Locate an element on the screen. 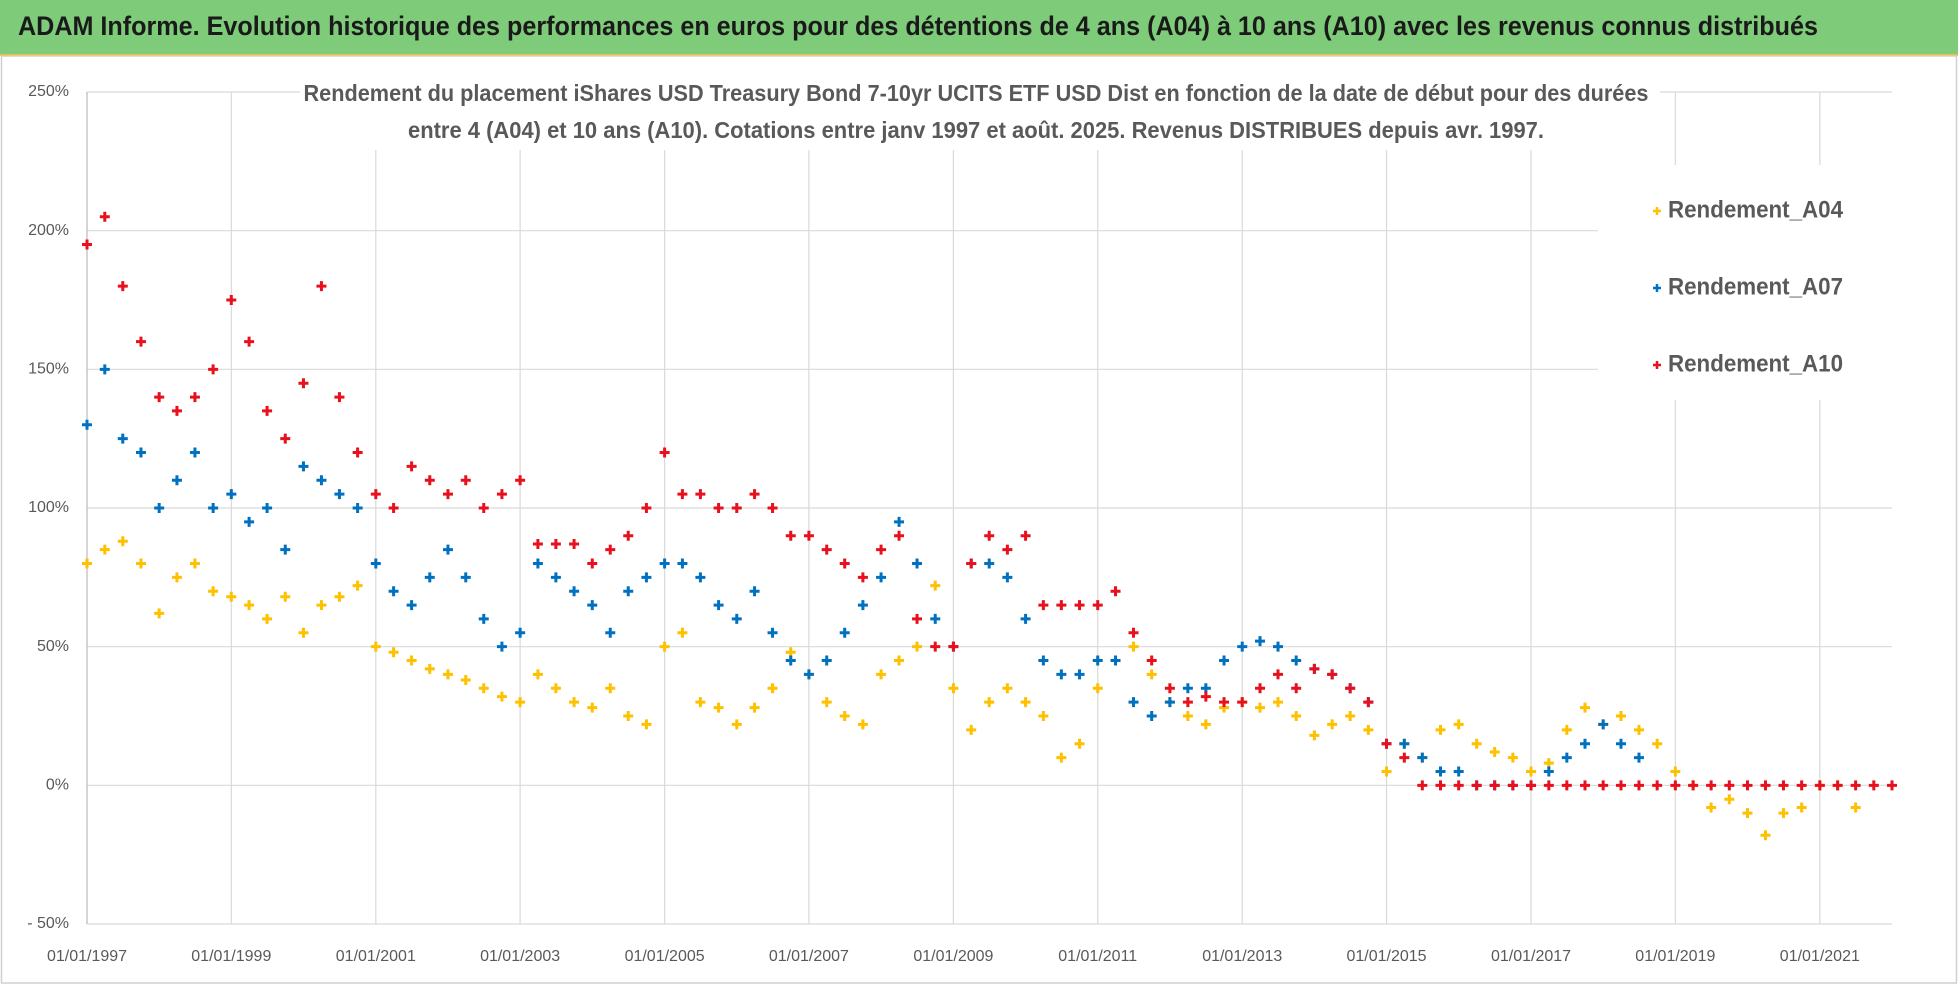 The image size is (1958, 985). legend: Rendement_A04 Rendement_A07 Rendement_A10 is located at coordinates (1748, 286).